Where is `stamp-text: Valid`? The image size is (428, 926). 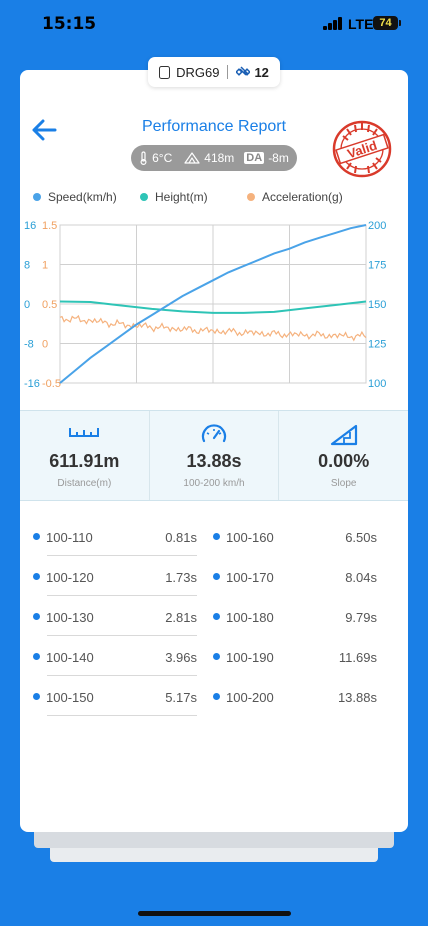 stamp-text: Valid is located at coordinates (362, 150).